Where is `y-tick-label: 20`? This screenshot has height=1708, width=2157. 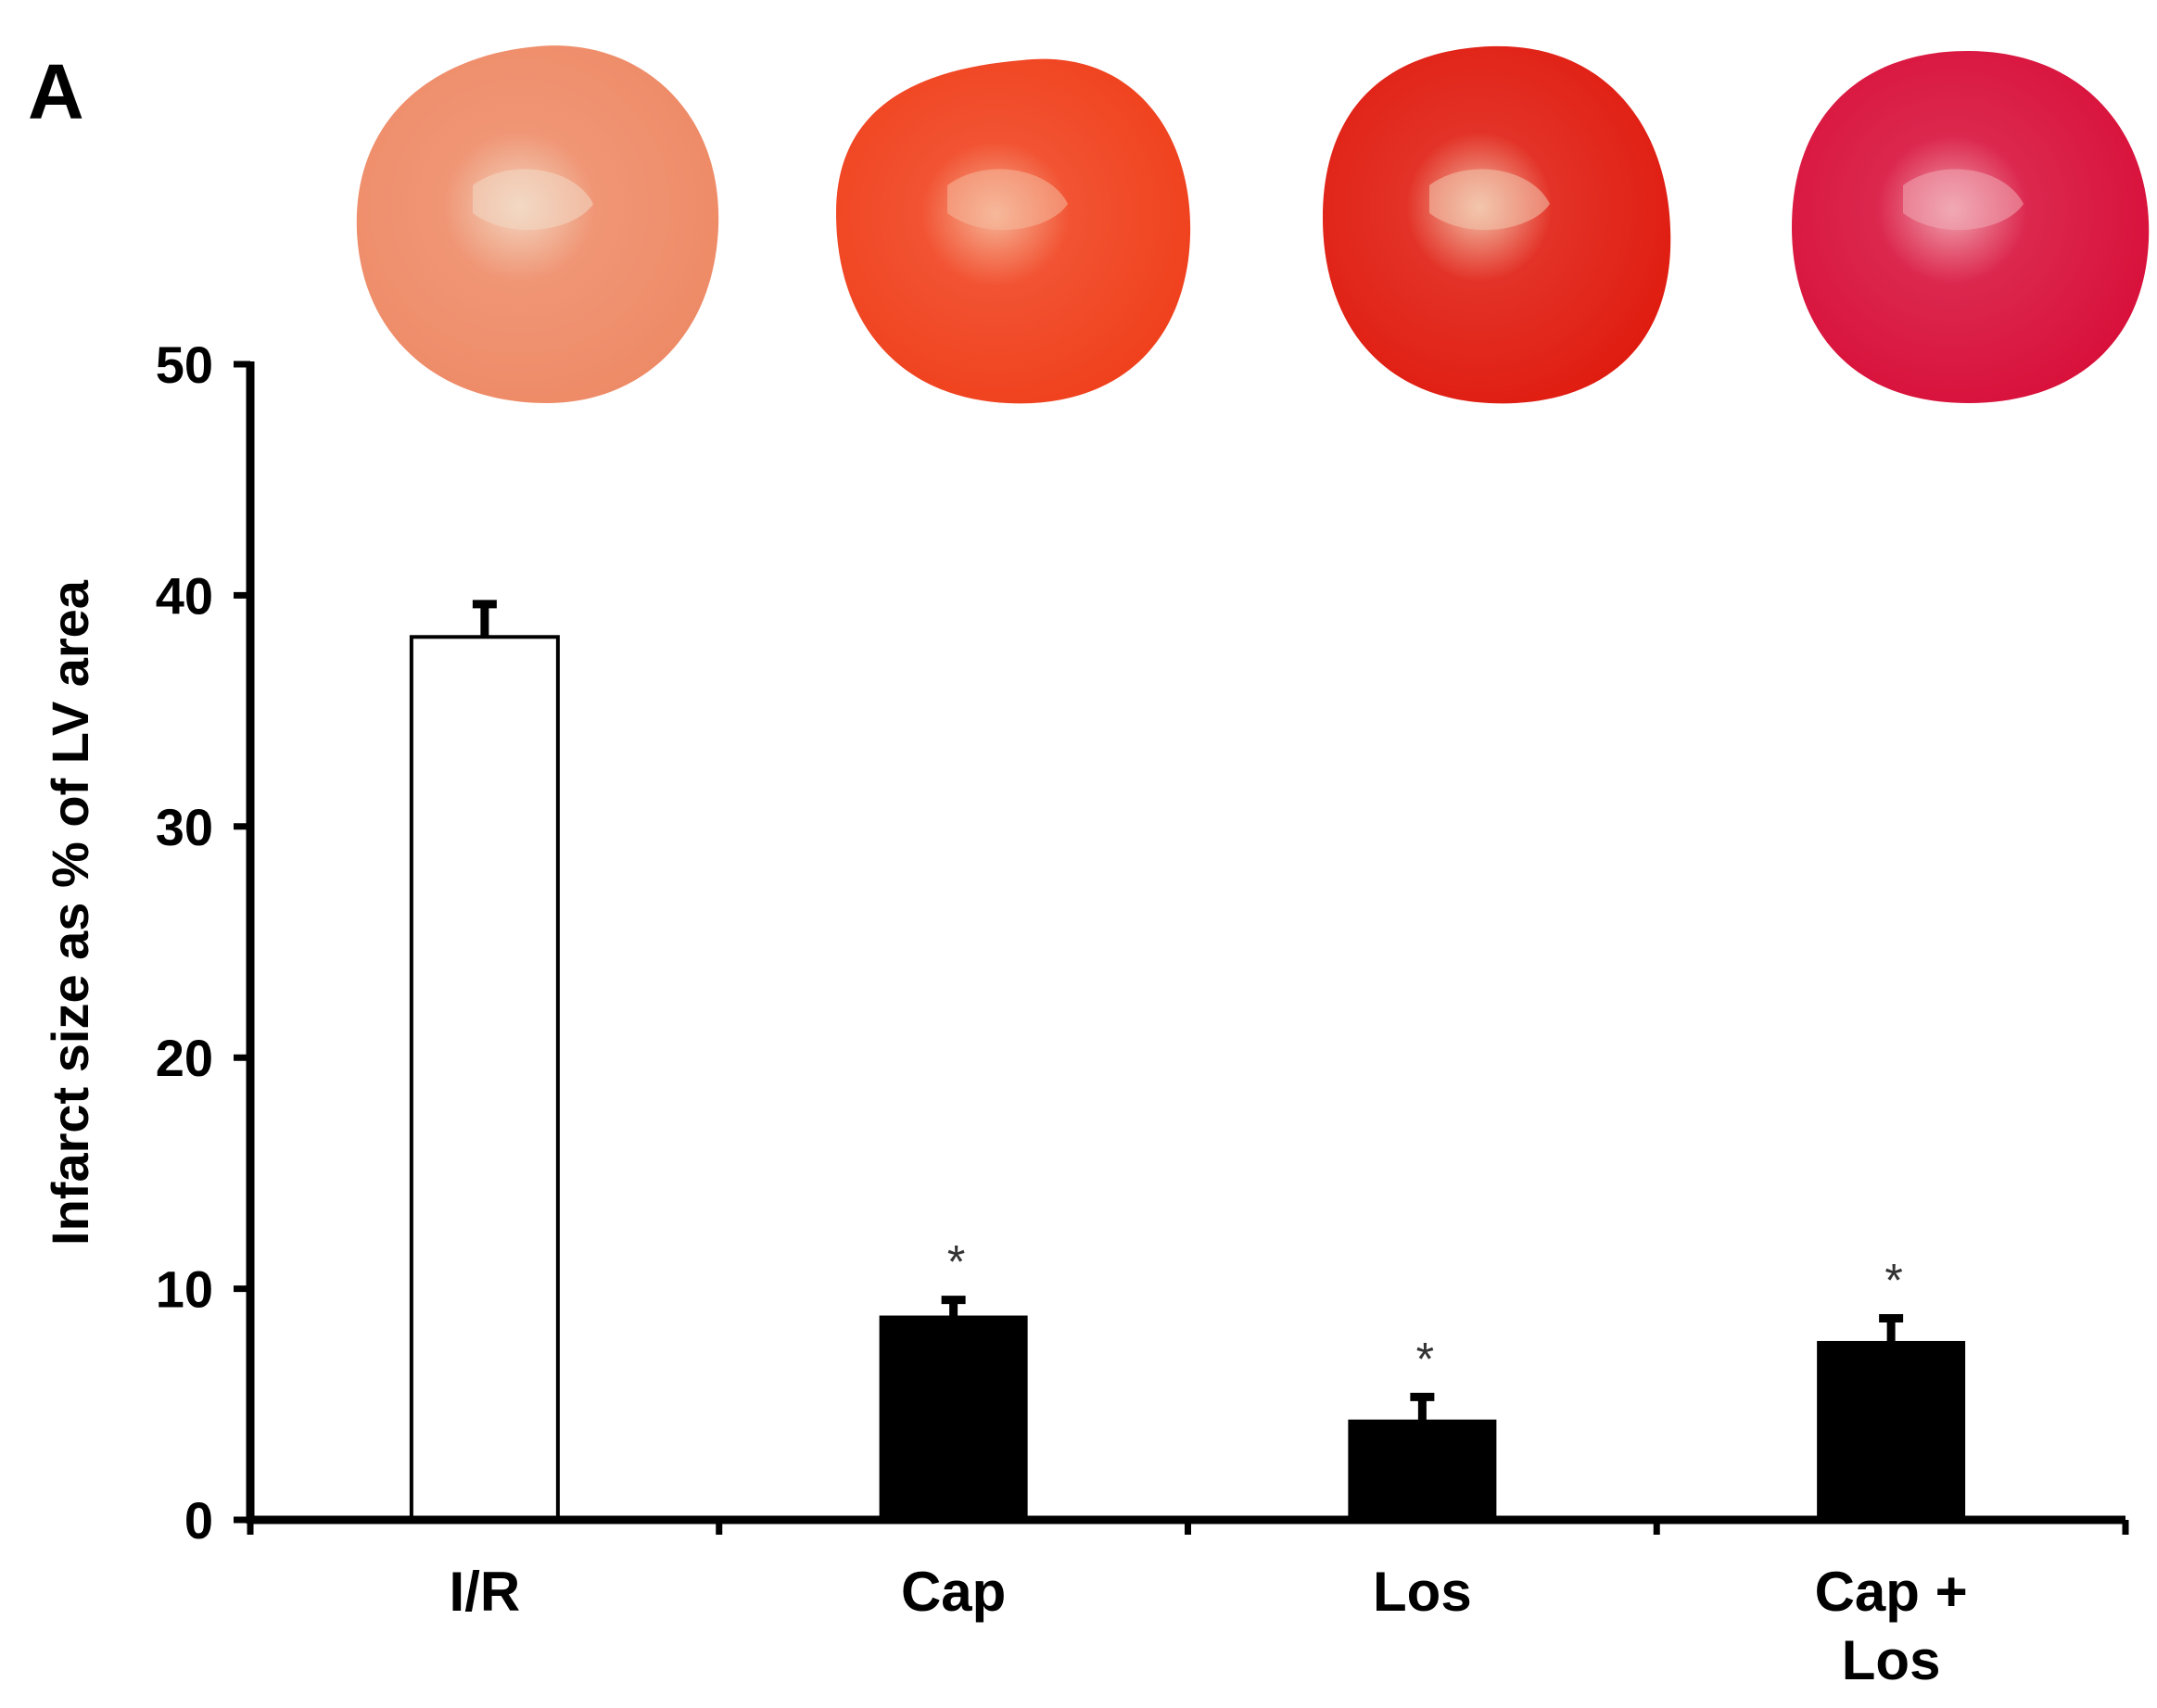 y-tick-label: 20 is located at coordinates (184, 1058).